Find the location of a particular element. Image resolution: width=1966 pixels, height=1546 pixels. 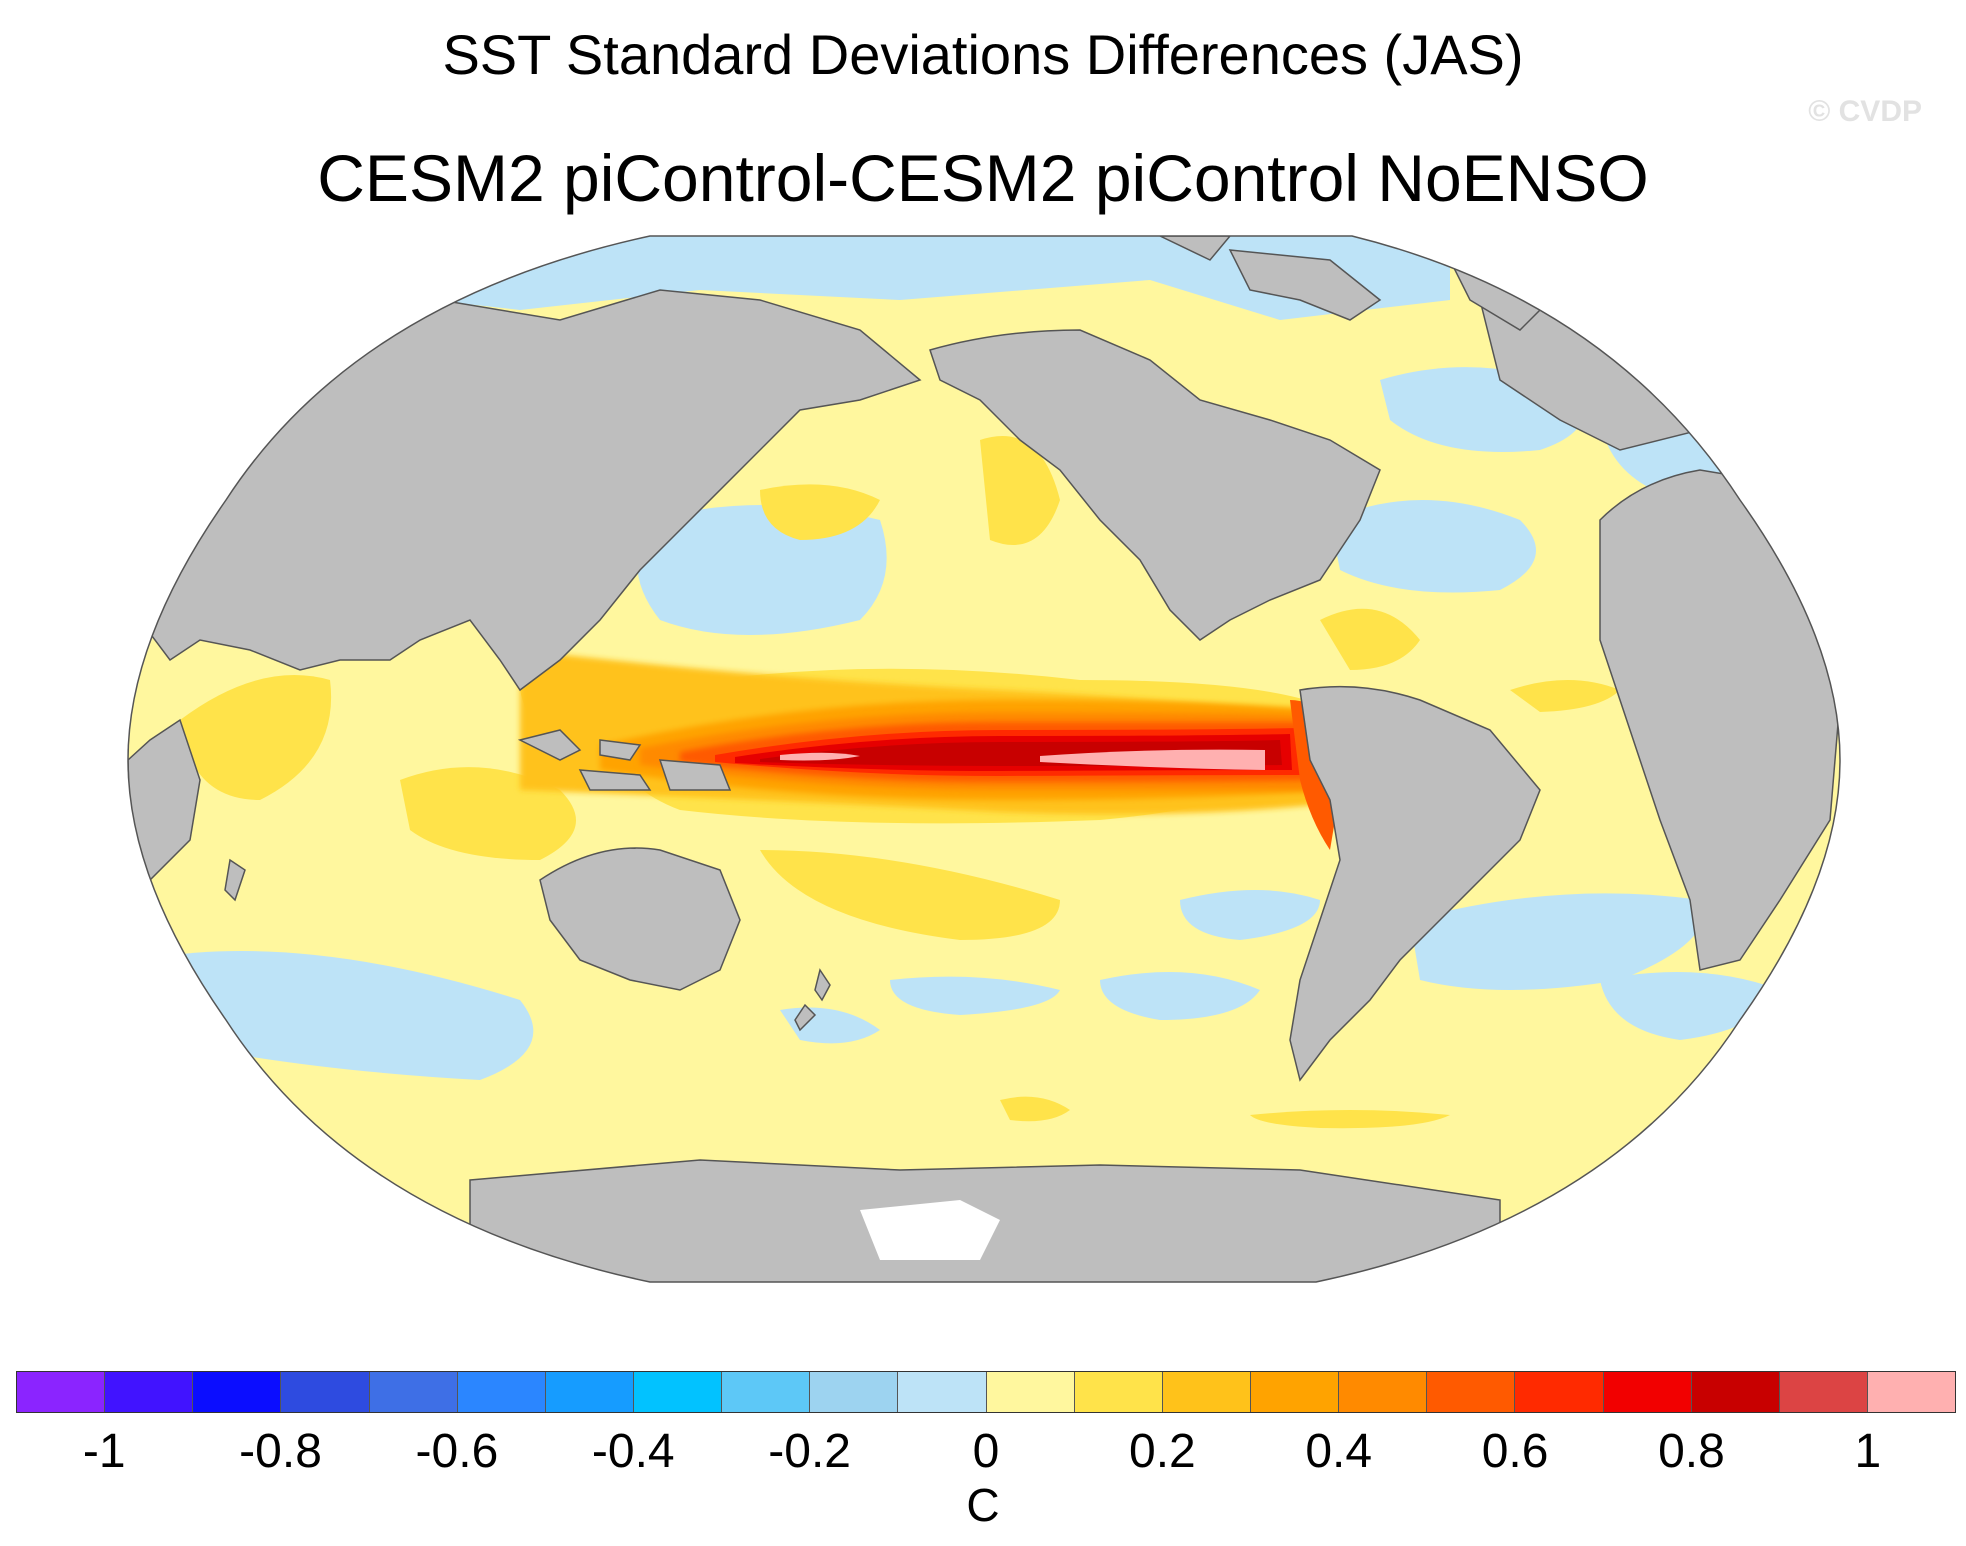

cvdp-watermark: © CVDP is located at coordinates (1865, 111).